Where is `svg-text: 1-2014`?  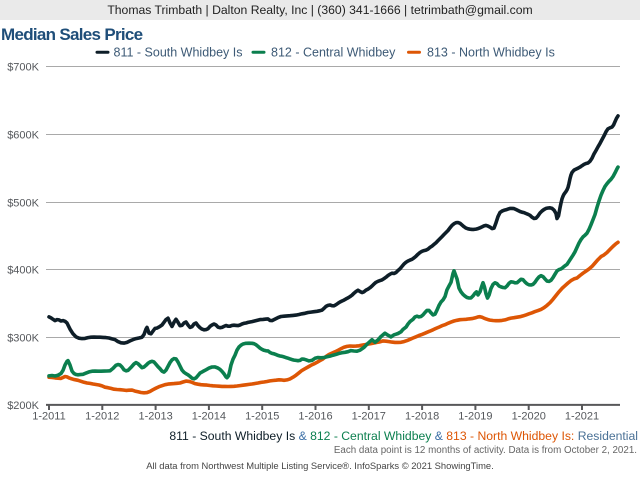 svg-text: 1-2014 is located at coordinates (209, 417).